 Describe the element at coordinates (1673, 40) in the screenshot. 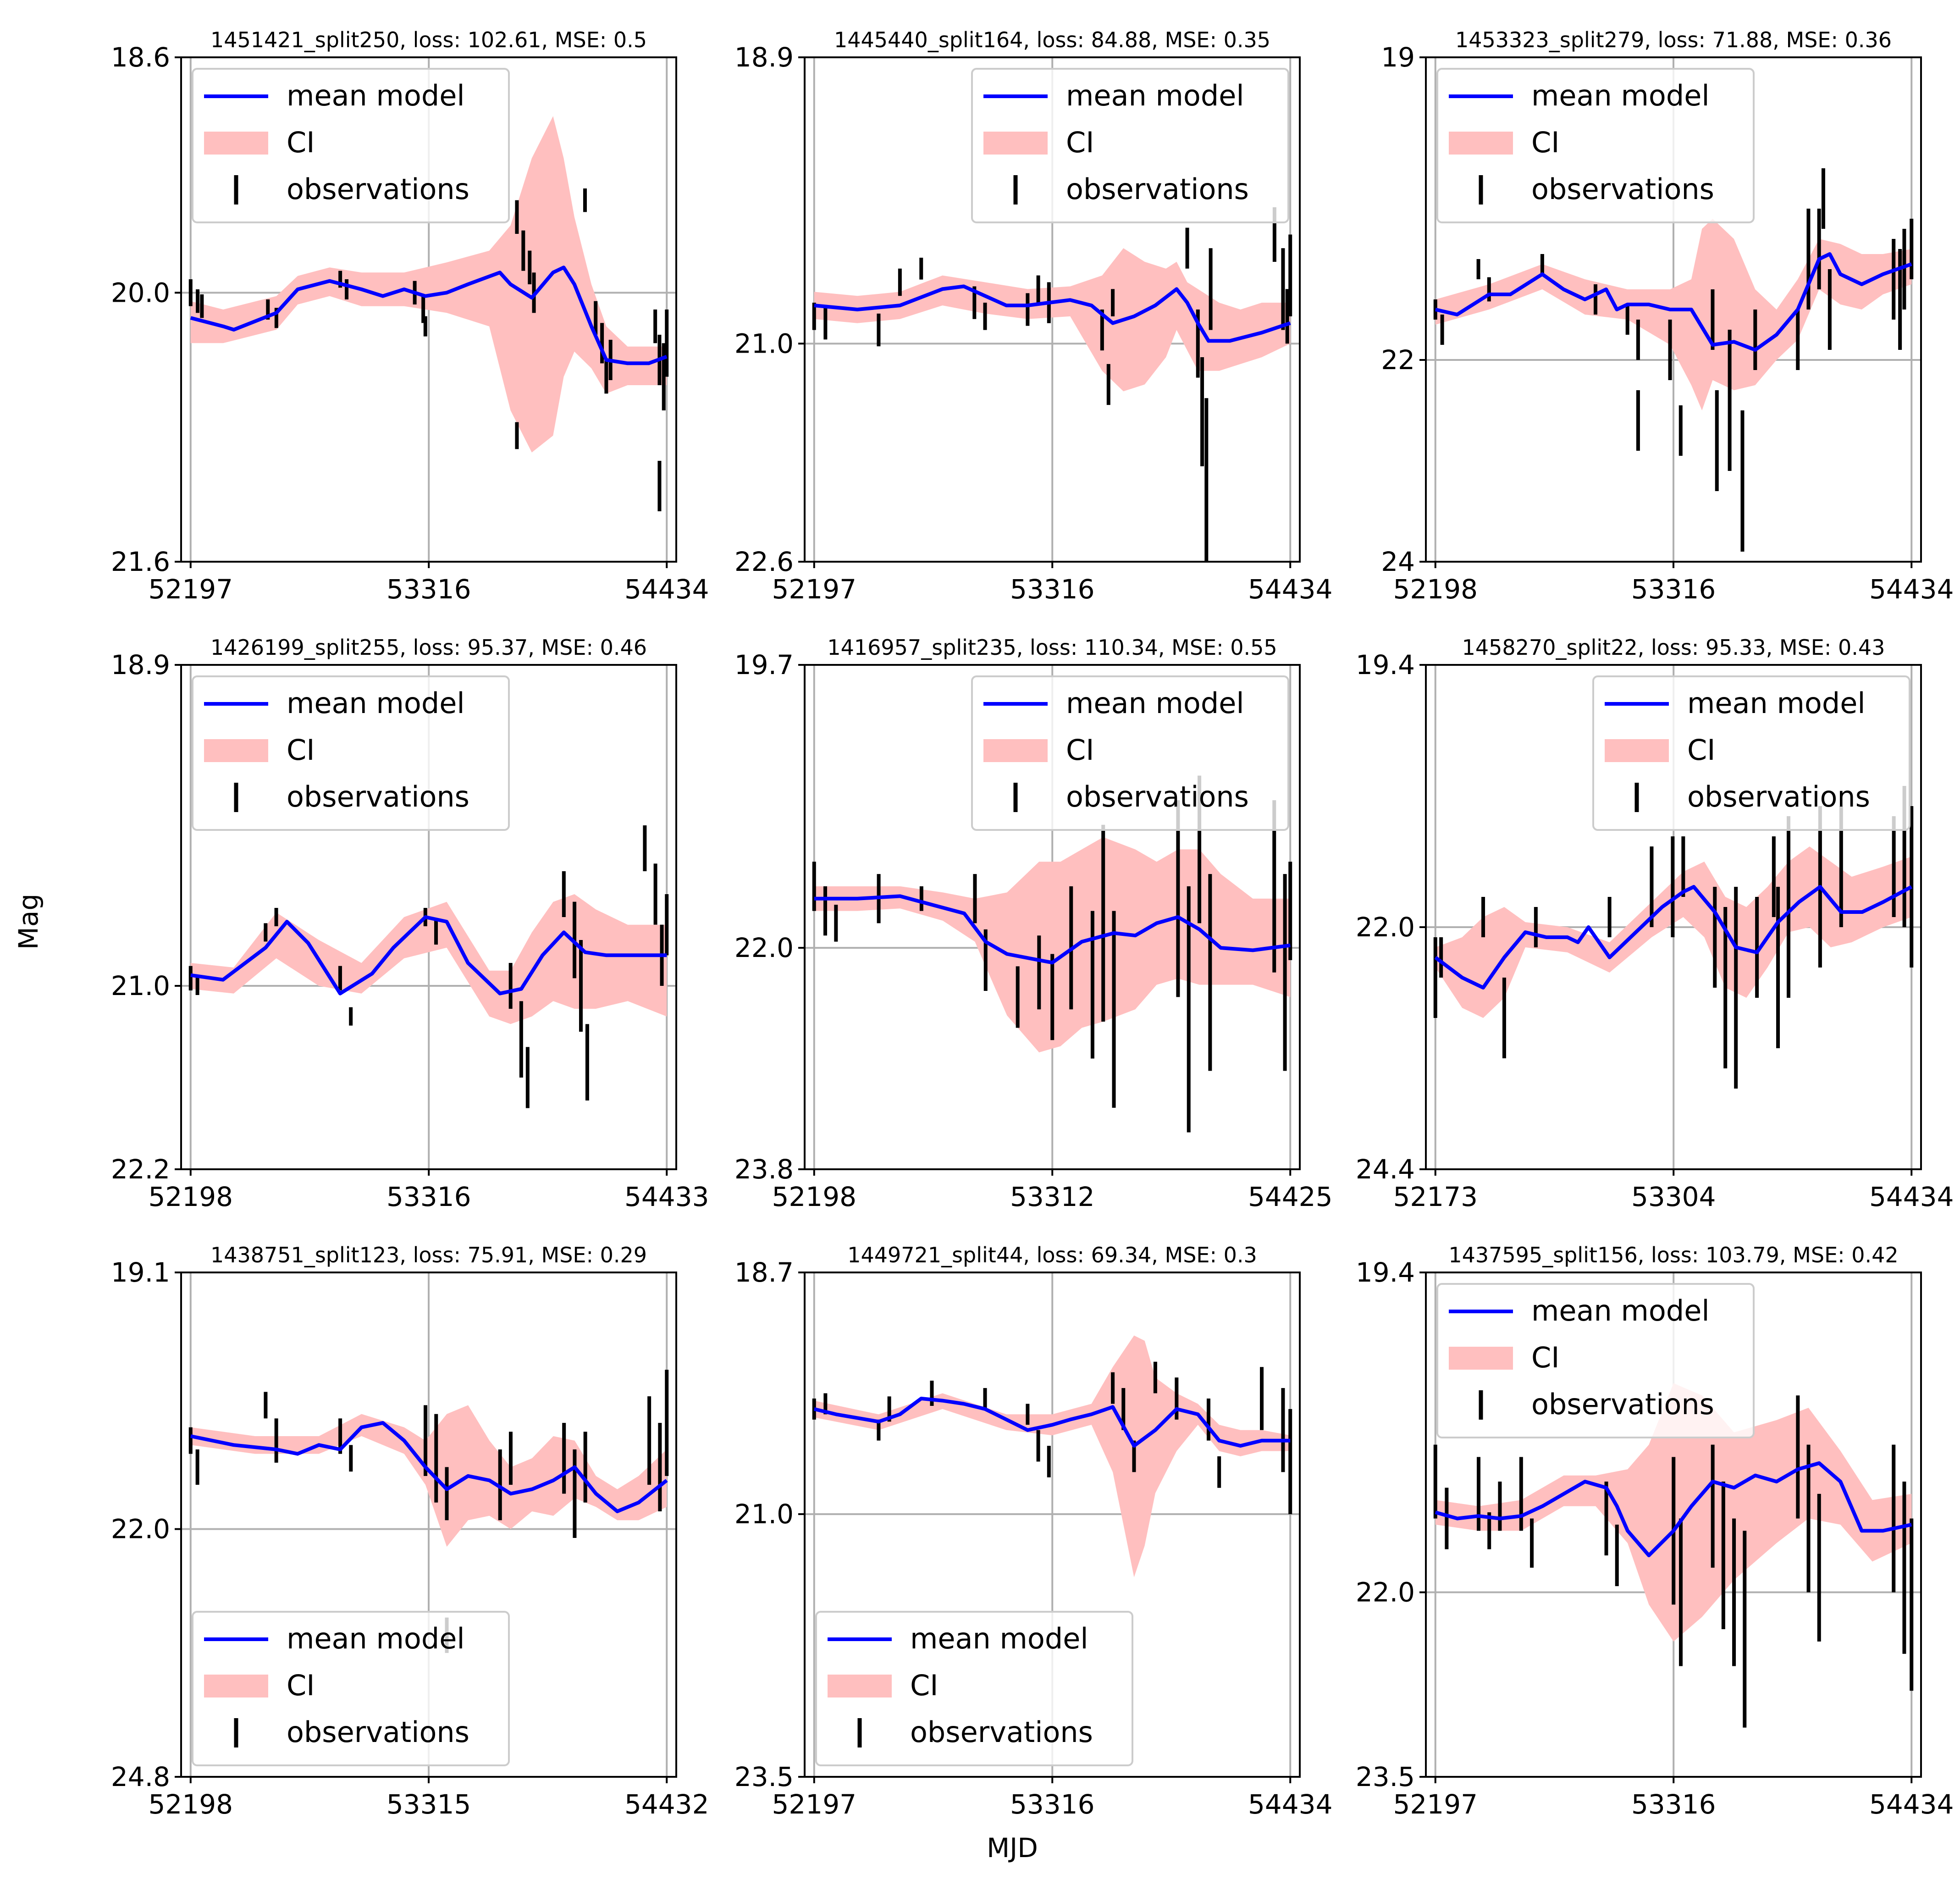

I see `subplot-title: 1453323_split279, loss: 71.88, MSE: 0.36` at that location.